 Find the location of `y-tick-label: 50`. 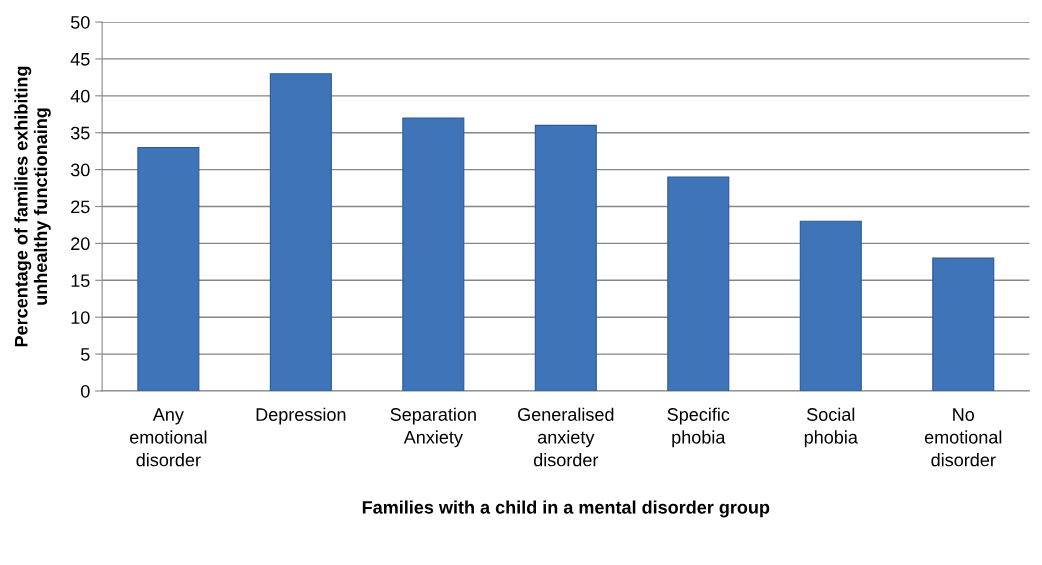

y-tick-label: 50 is located at coordinates (80, 22).